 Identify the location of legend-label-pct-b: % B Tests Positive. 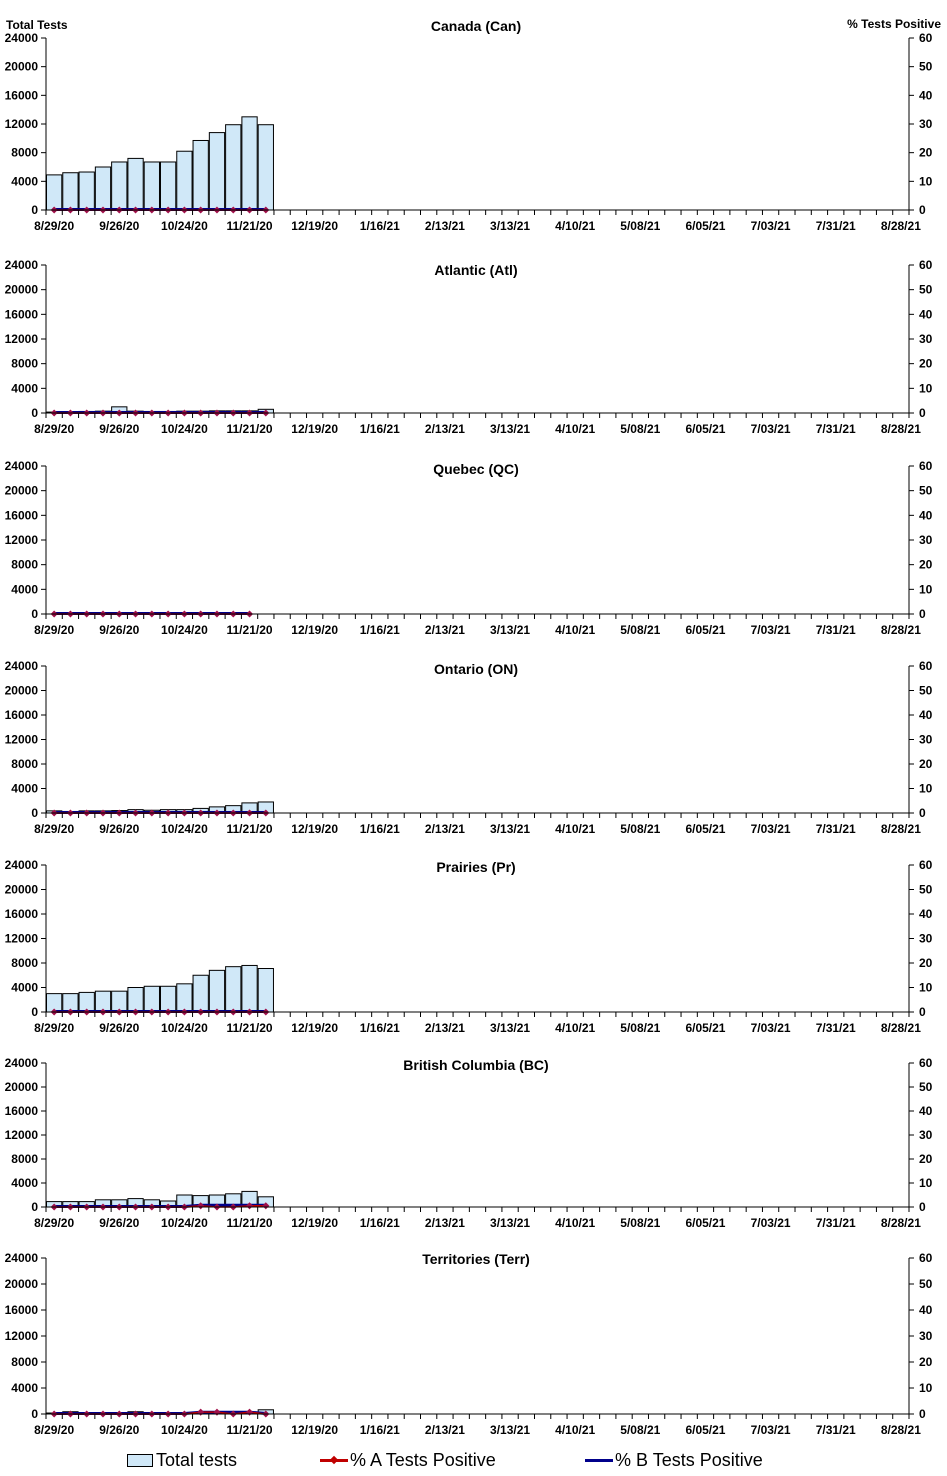
(689, 1460).